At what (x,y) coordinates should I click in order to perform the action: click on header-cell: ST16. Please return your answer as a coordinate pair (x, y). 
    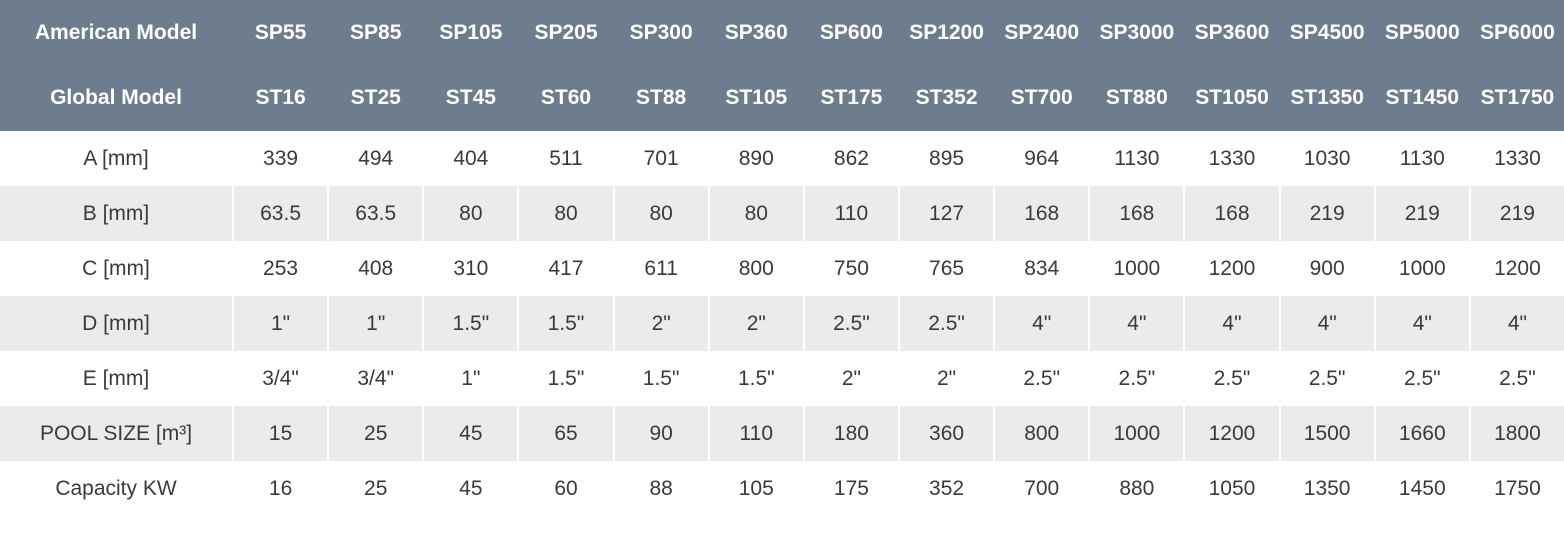
    Looking at the image, I should click on (280, 97).